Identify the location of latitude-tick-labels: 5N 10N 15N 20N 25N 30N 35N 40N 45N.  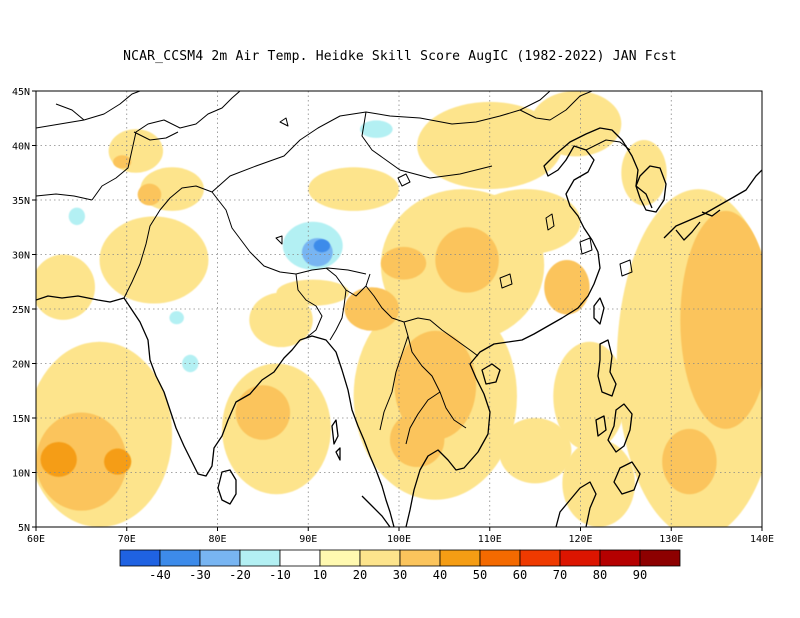
(24, 310).